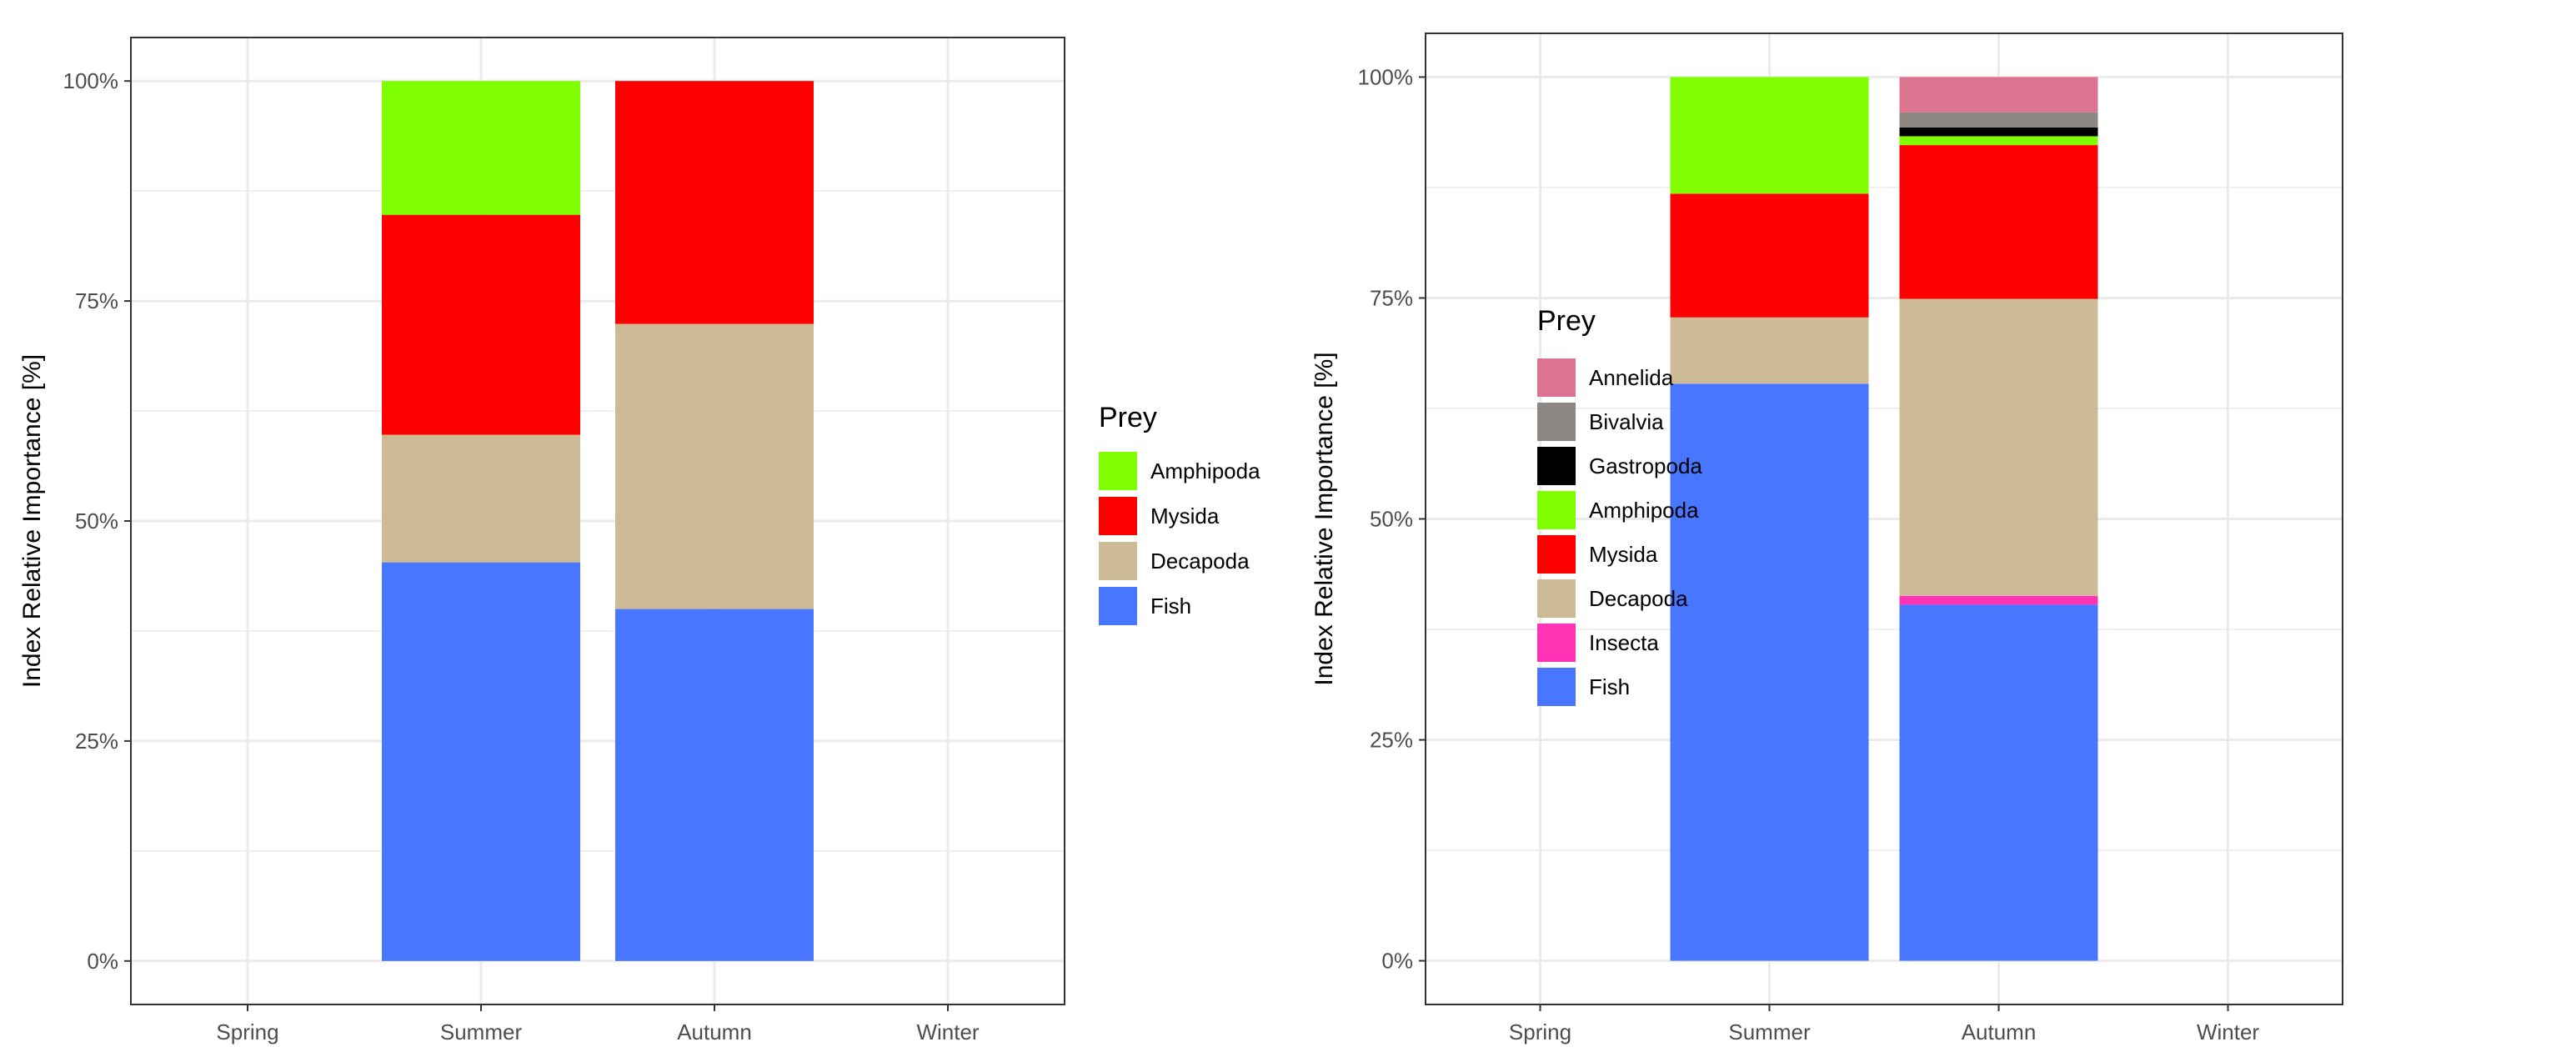 This screenshot has width=2576, height=1052. What do you see at coordinates (1645, 465) in the screenshot?
I see `legend-label-gastropoda: Gastropoda` at bounding box center [1645, 465].